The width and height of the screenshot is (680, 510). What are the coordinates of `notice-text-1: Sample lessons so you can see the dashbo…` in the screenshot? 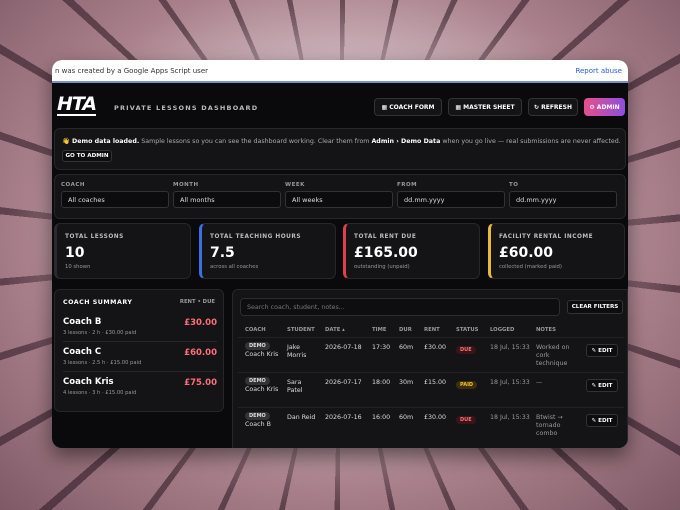 It's located at (255, 141).